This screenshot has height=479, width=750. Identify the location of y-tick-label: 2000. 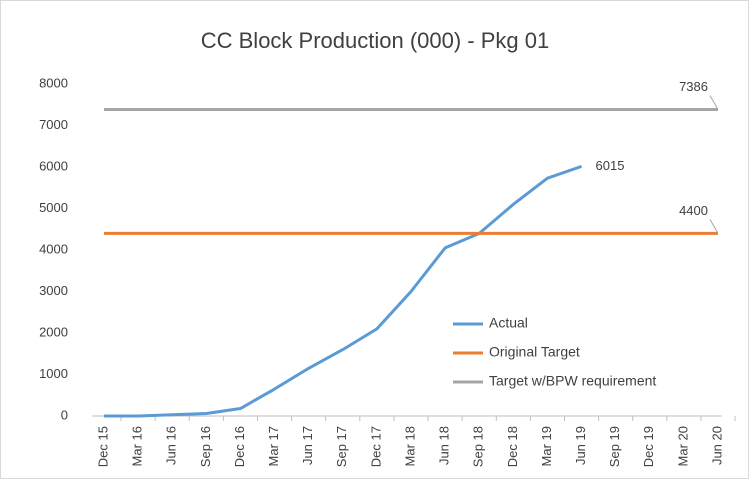
(53, 331).